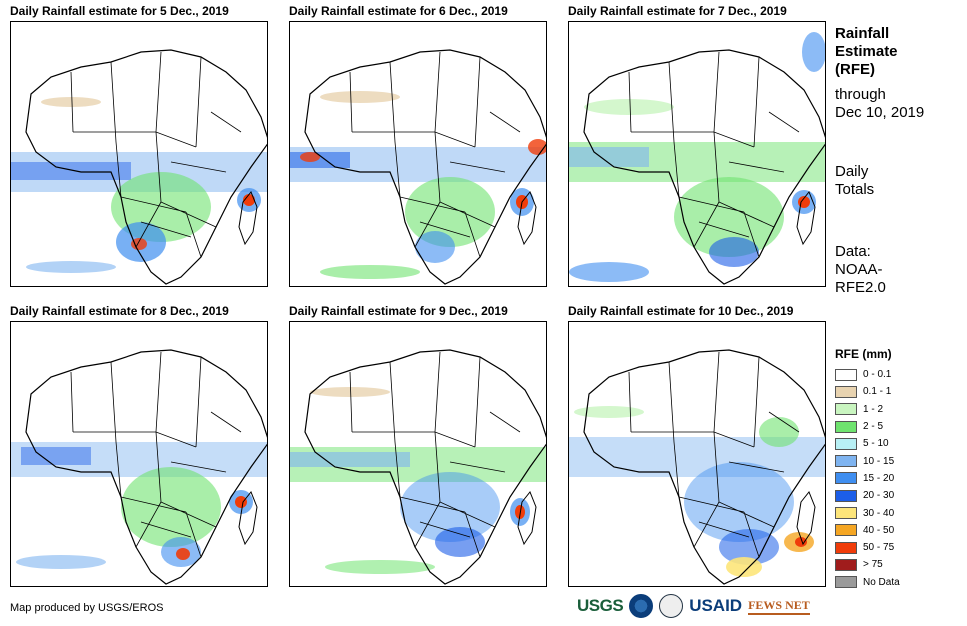 Image resolution: width=967 pixels, height=626 pixels. I want to click on product-title: Rainfall Estimate (RFE), so click(866, 51).